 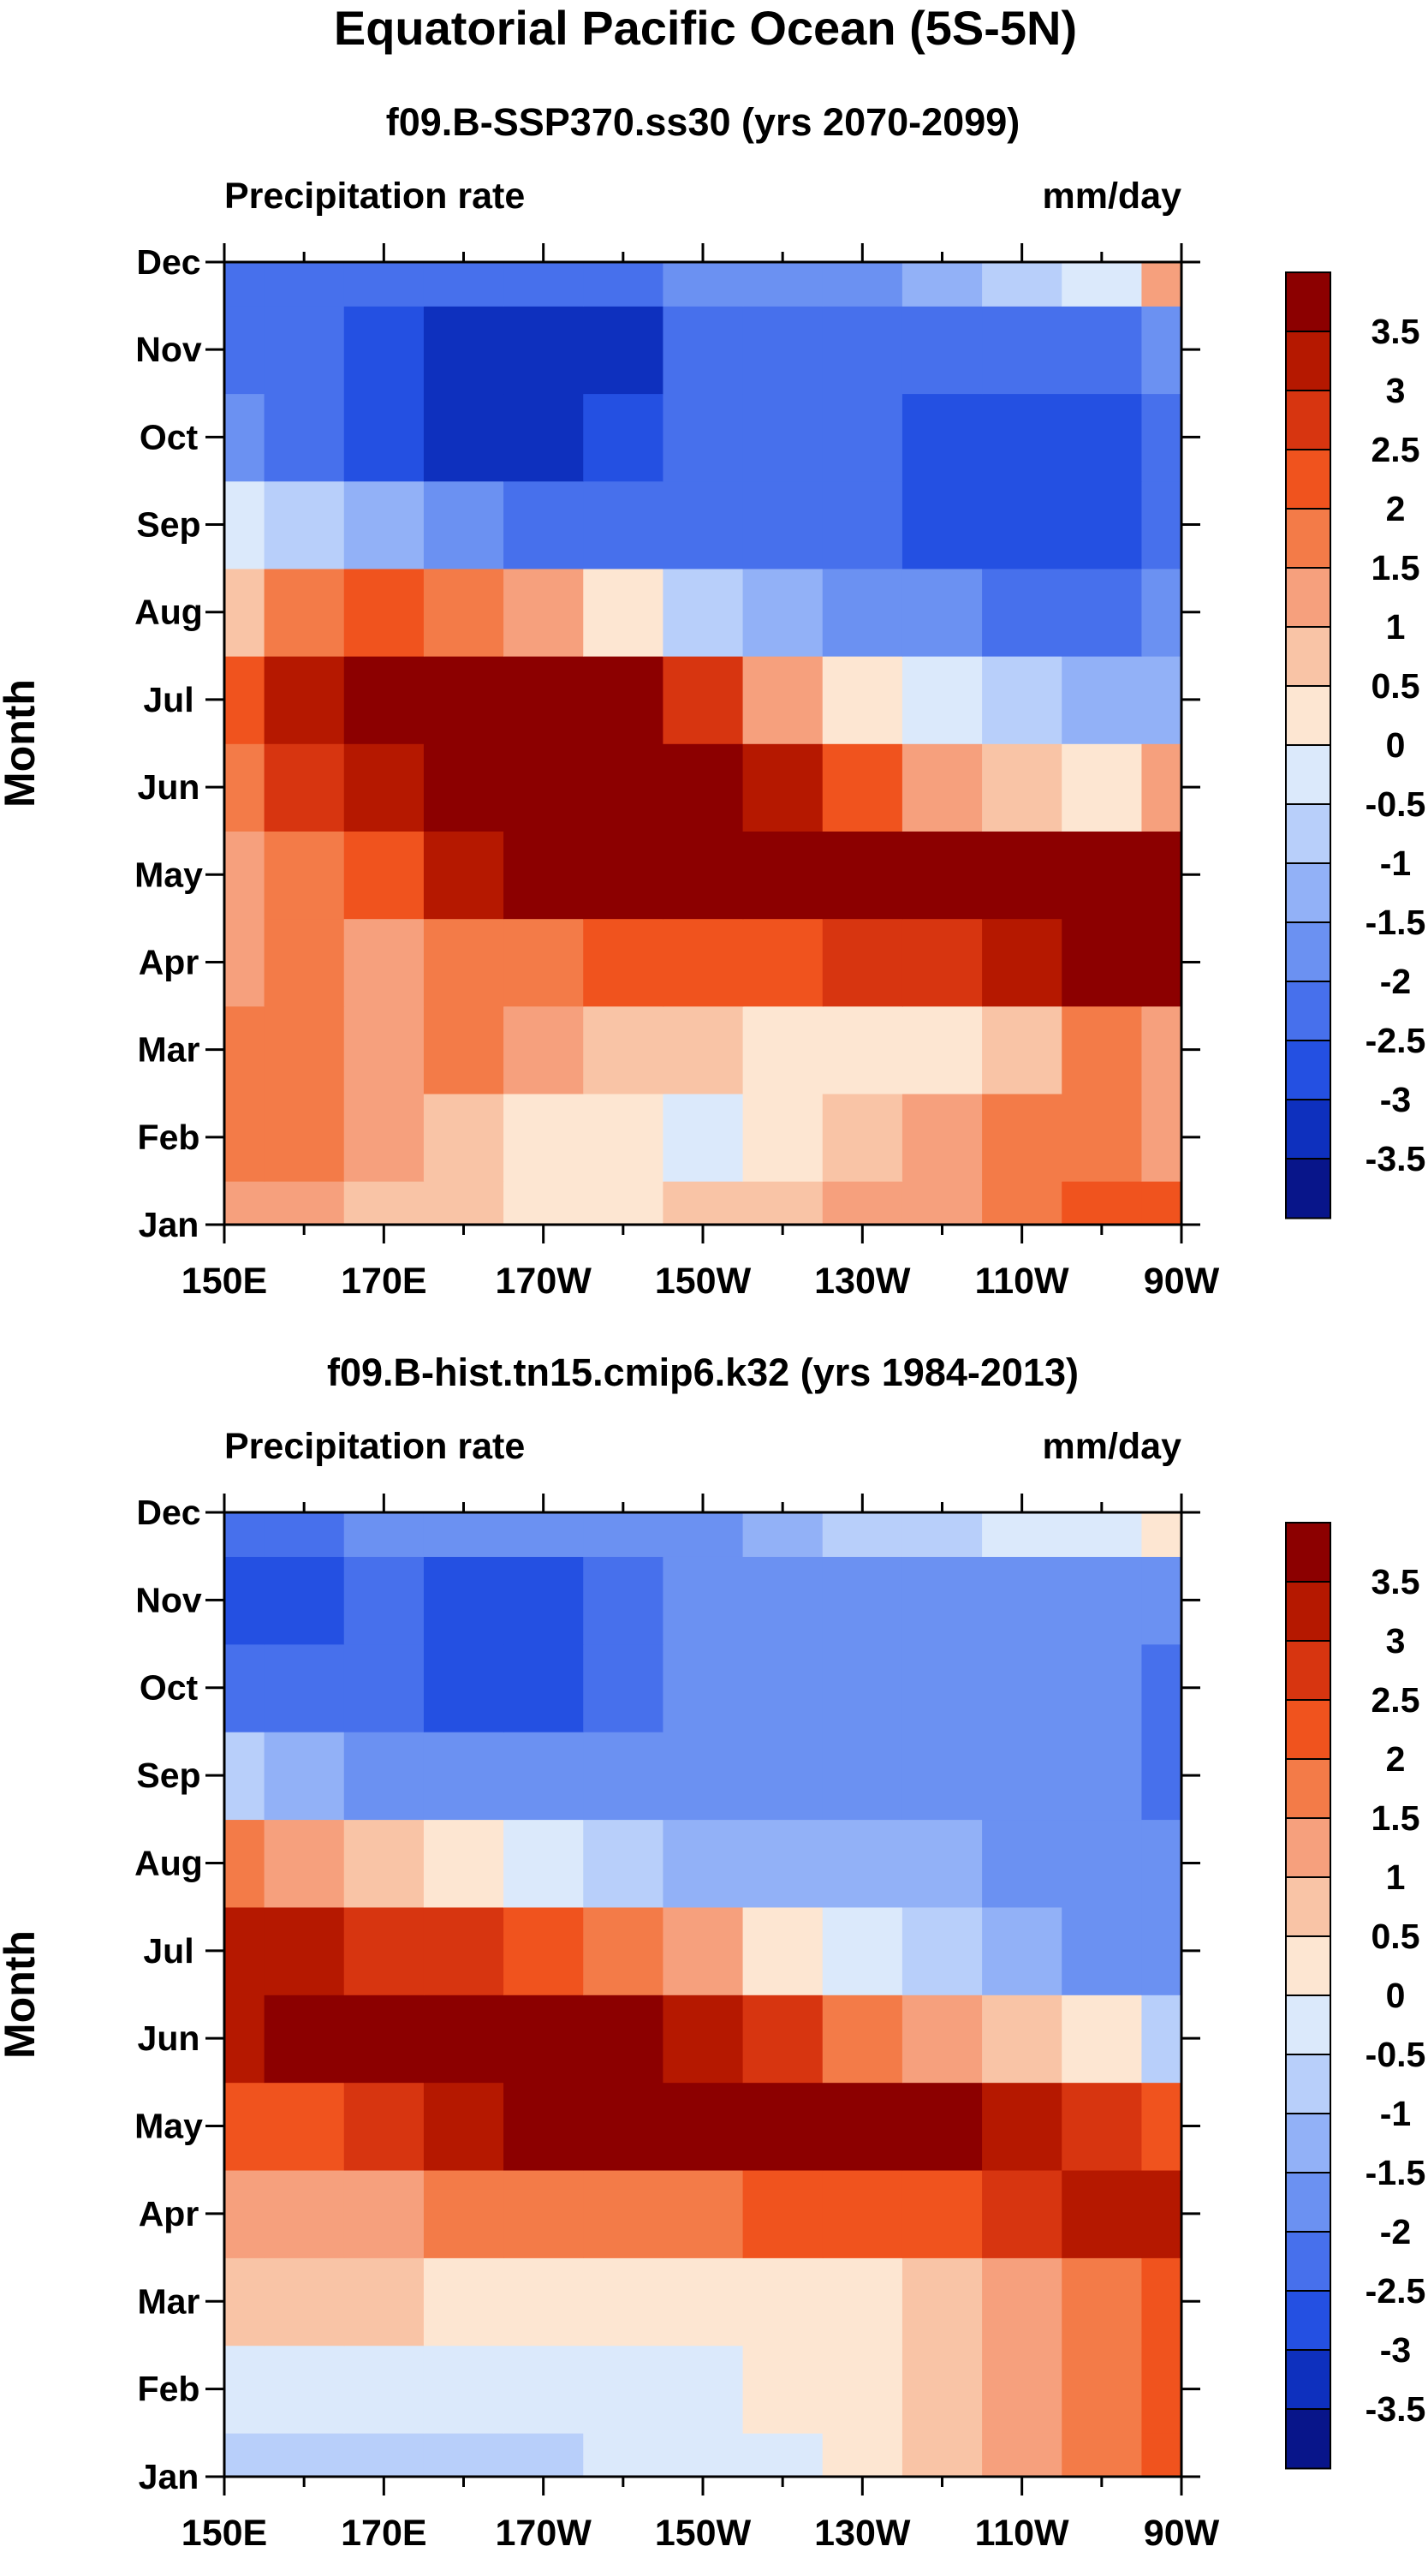 What do you see at coordinates (1396, 1759) in the screenshot?
I see `colorbar-label: 2` at bounding box center [1396, 1759].